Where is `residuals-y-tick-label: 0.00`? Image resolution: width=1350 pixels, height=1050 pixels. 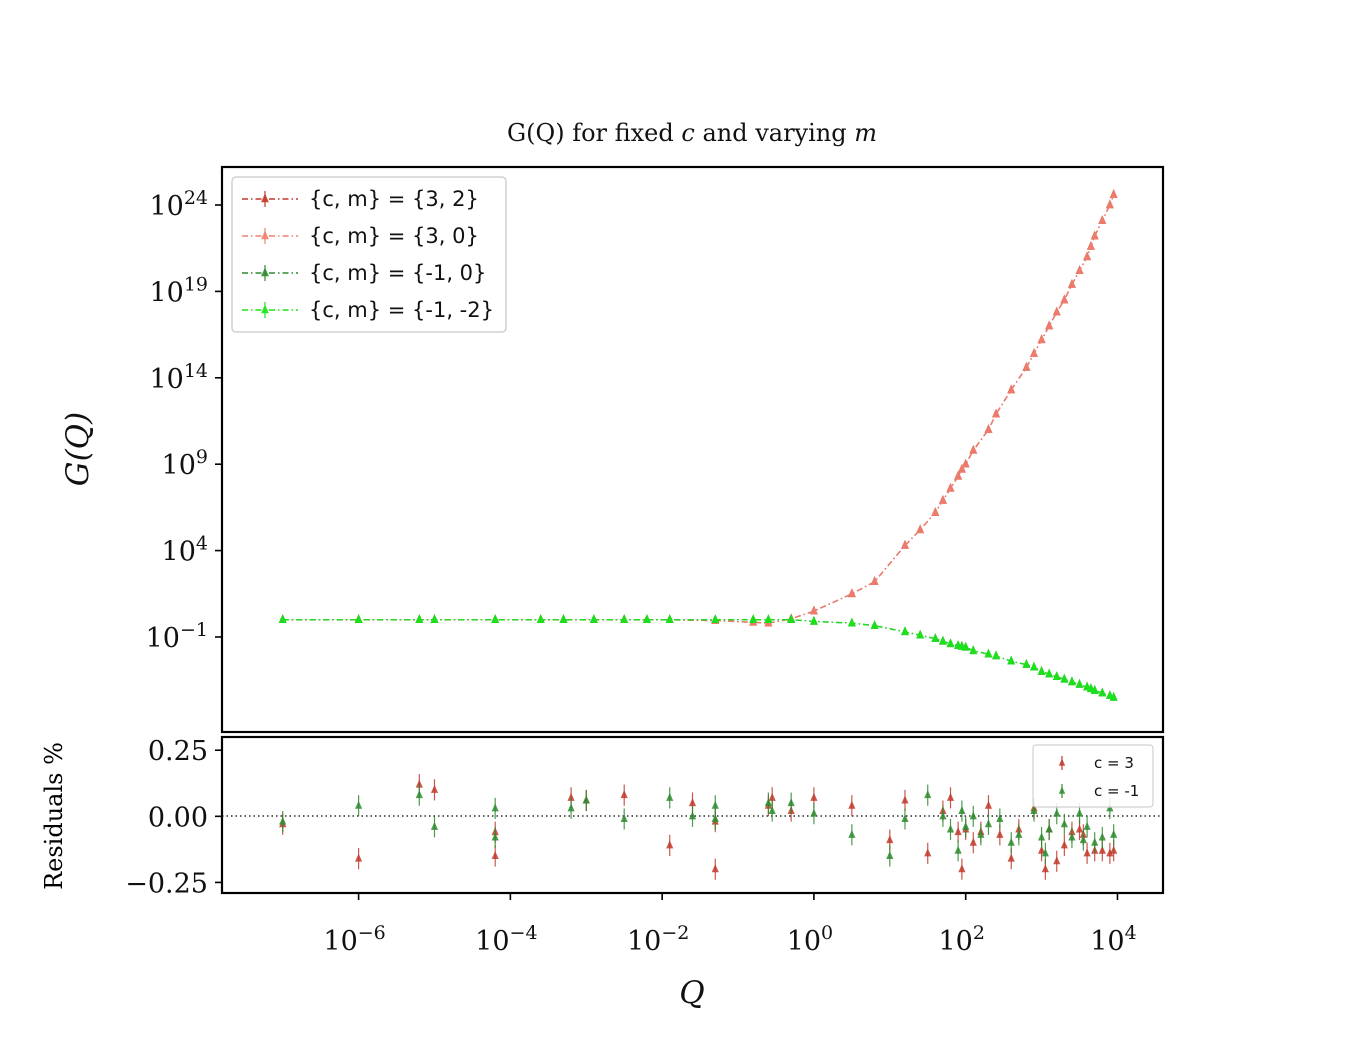
residuals-y-tick-label: 0.00 is located at coordinates (178, 817).